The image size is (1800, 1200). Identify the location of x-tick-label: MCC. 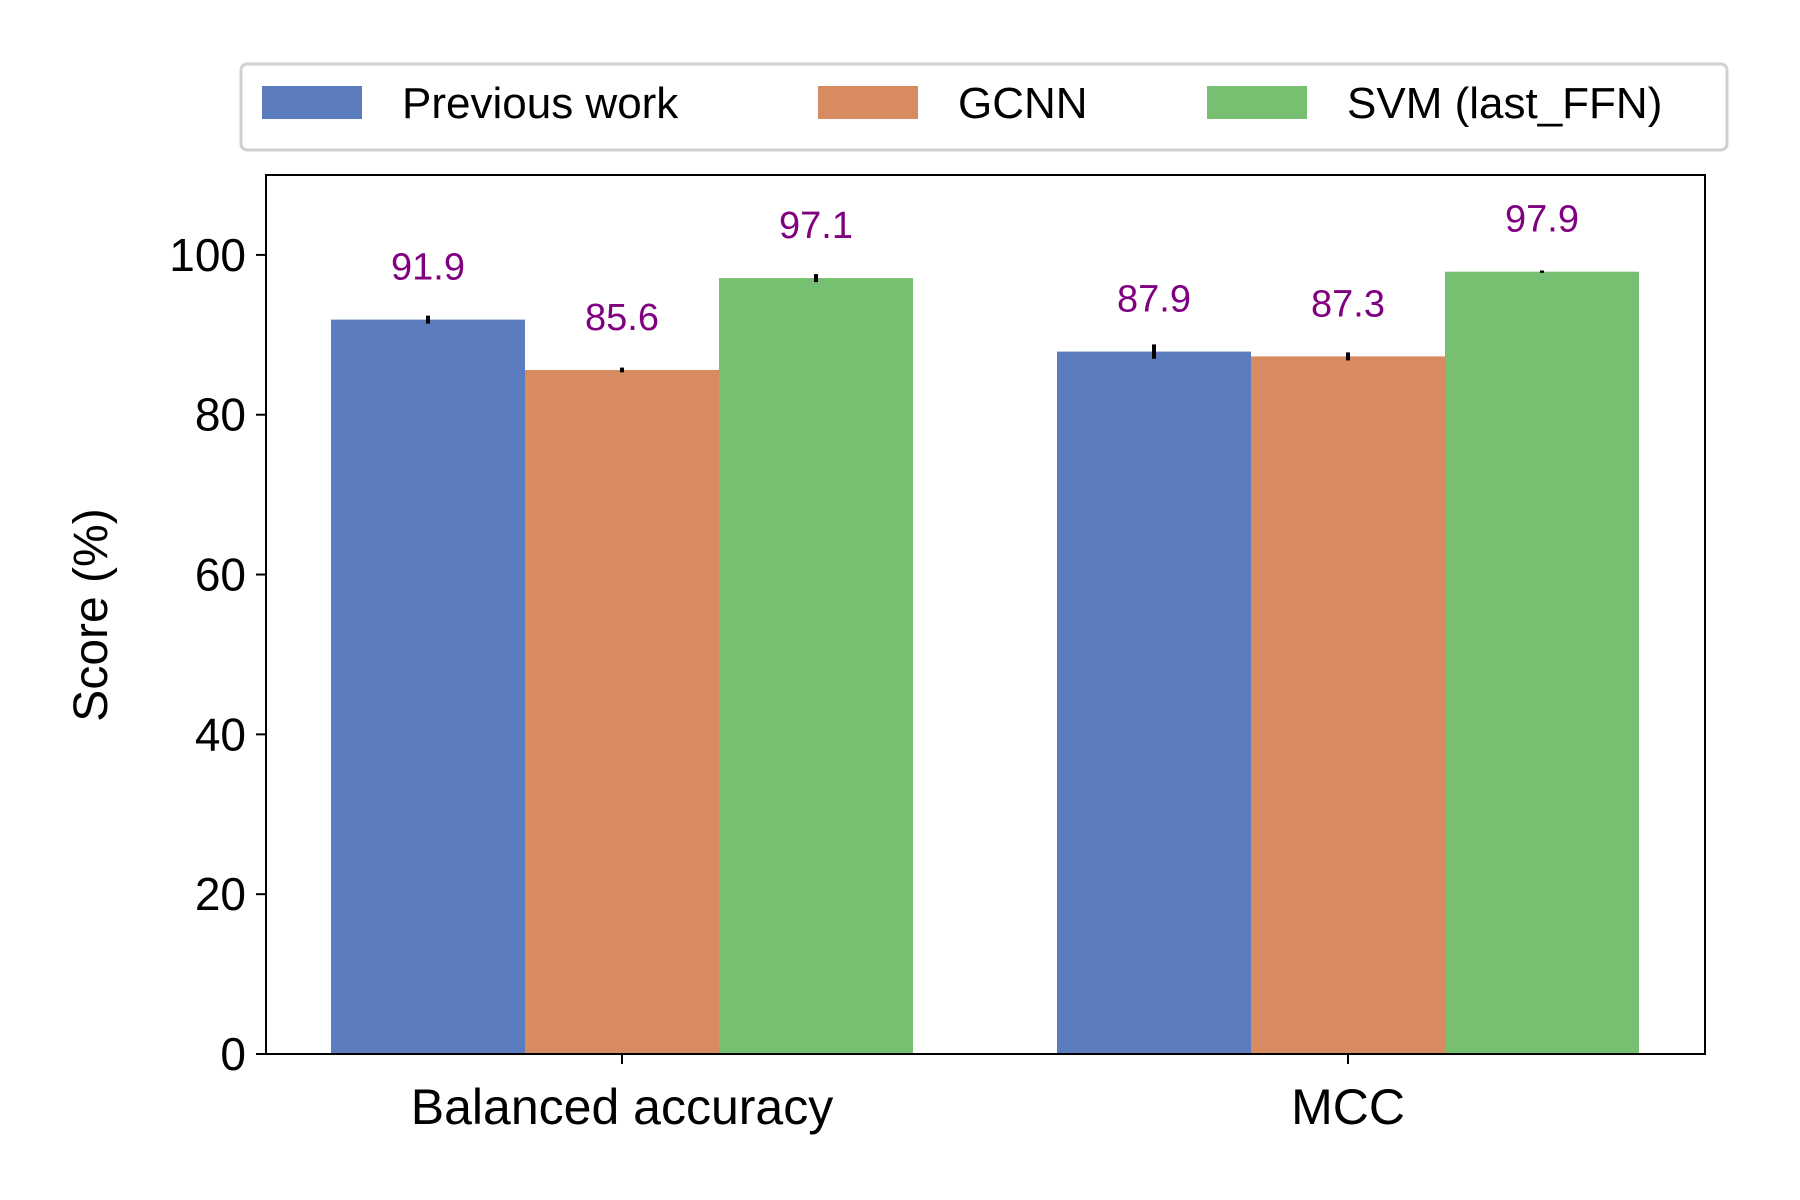
(1348, 1107).